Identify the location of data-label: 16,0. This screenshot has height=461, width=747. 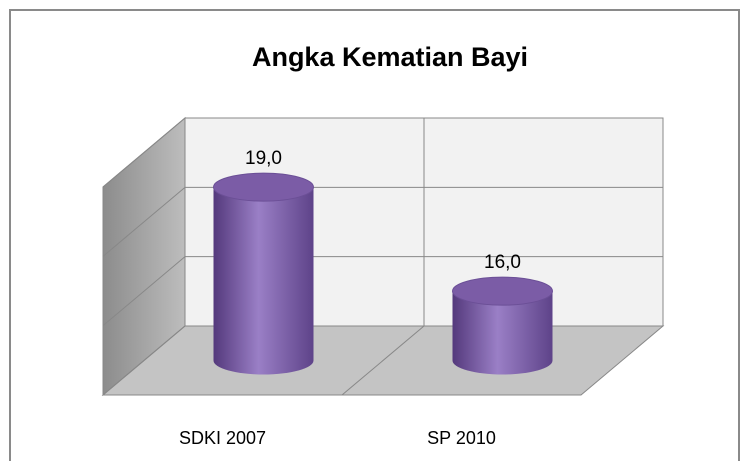
(502, 262).